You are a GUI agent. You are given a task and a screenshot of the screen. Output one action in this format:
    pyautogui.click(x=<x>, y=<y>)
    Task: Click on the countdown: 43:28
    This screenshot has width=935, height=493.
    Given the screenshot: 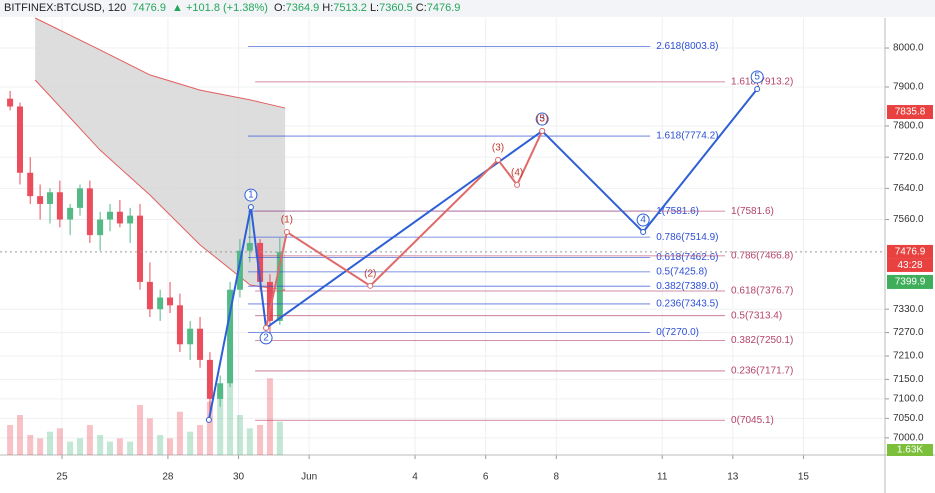 What is the action you would take?
    pyautogui.click(x=909, y=265)
    